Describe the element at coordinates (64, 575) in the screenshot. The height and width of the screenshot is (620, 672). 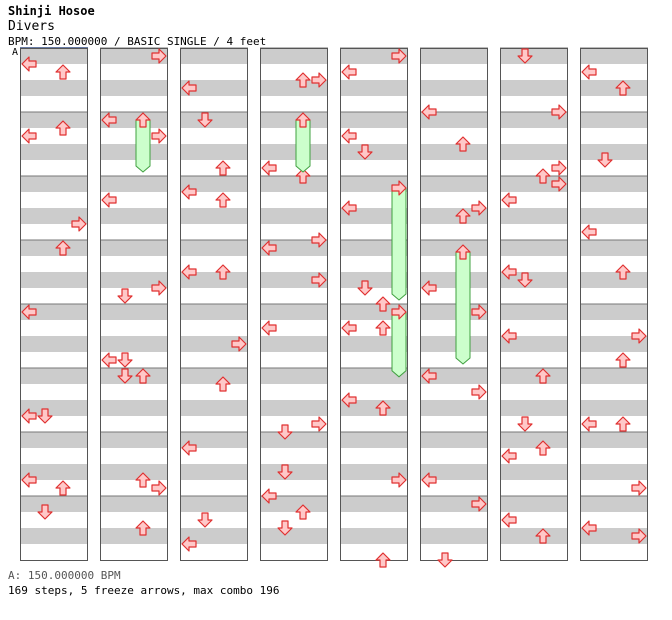
I see `bpm-summary: A: 150.000000 BPM` at that location.